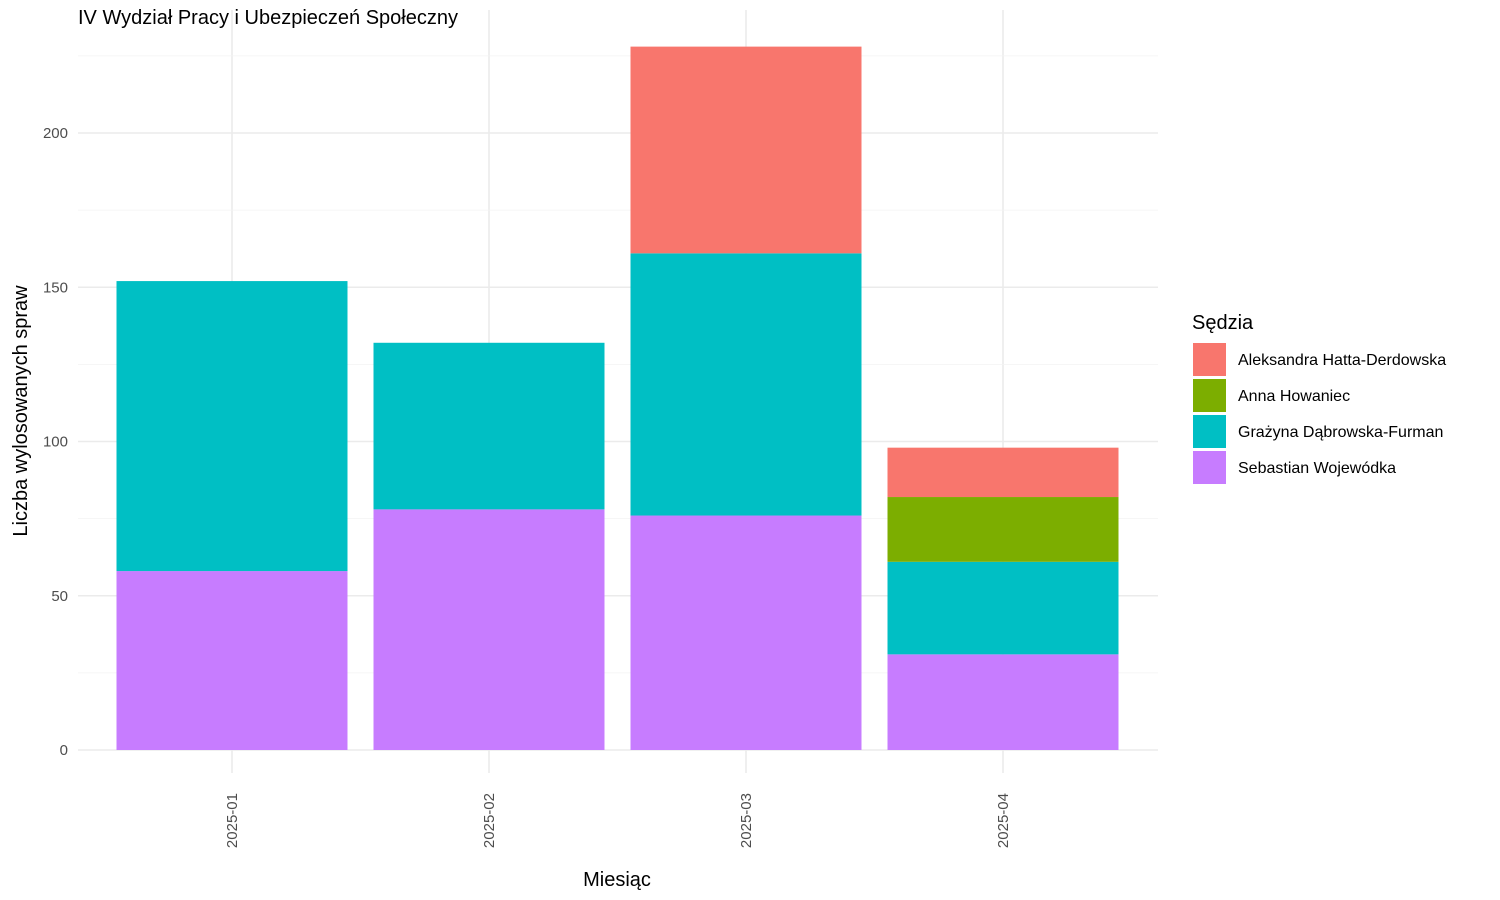  What do you see at coordinates (1003, 820) in the screenshot?
I see `x-tick-label: 2025-04` at bounding box center [1003, 820].